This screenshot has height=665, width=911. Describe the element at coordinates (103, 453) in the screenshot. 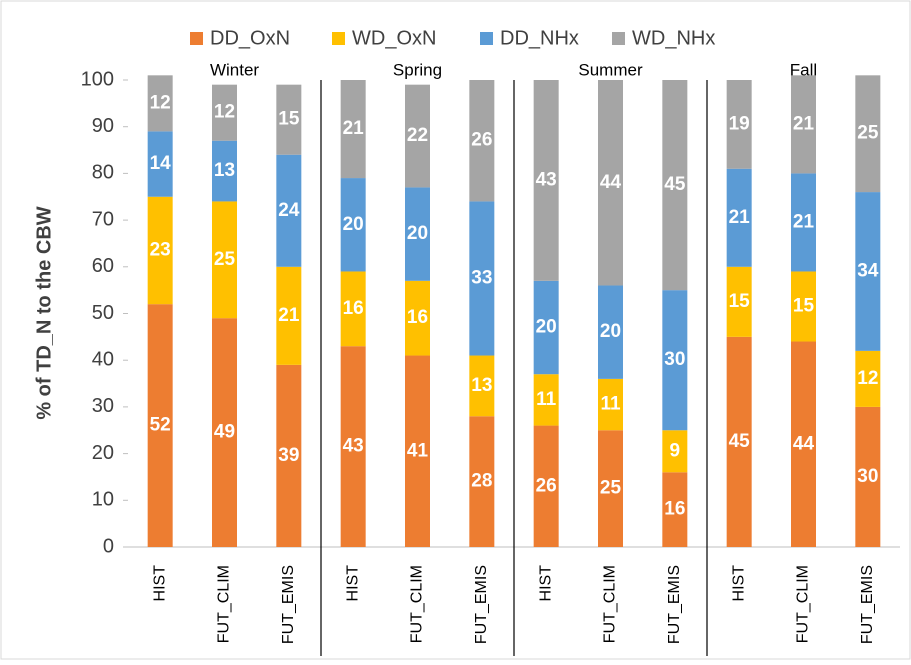

I see `y-tick-label: 20` at that location.